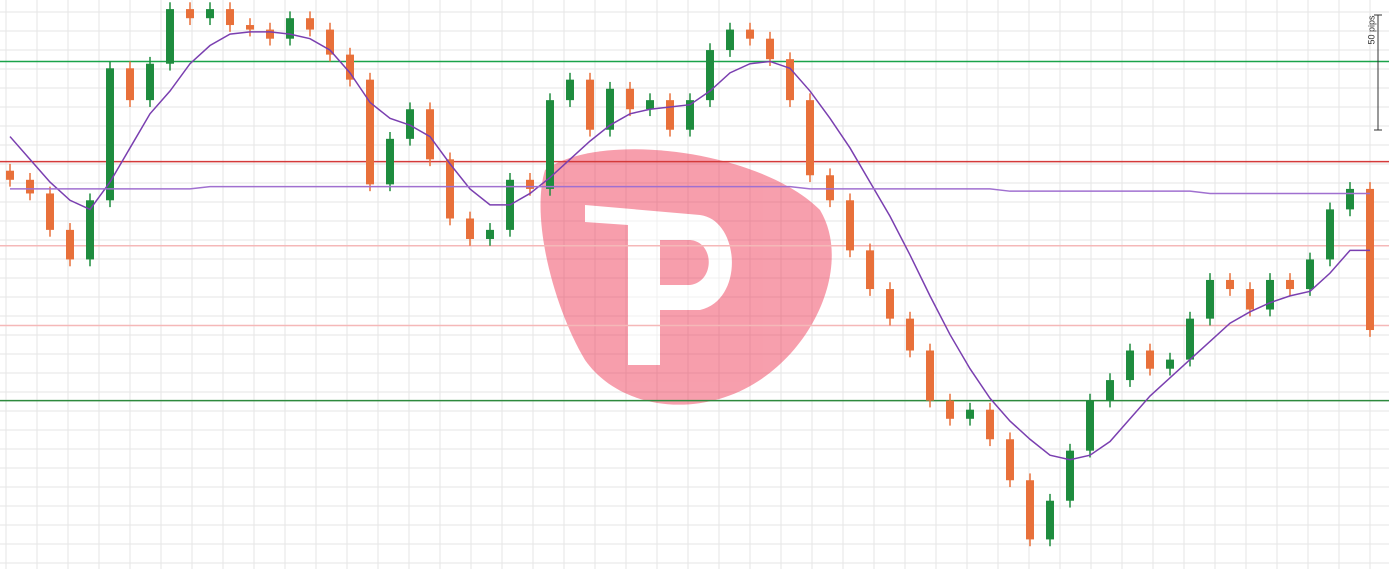  I want to click on indicator-line, so click(690, 190).